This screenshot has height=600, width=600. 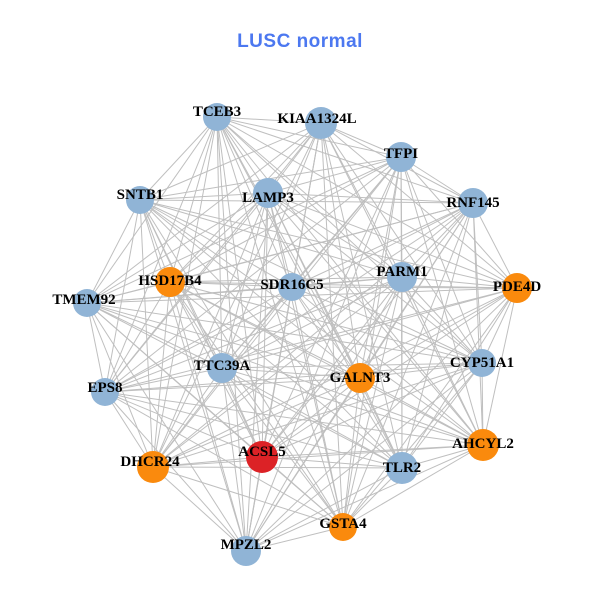 I want to click on edge-LAMP3-TMEM92, so click(x=177, y=248).